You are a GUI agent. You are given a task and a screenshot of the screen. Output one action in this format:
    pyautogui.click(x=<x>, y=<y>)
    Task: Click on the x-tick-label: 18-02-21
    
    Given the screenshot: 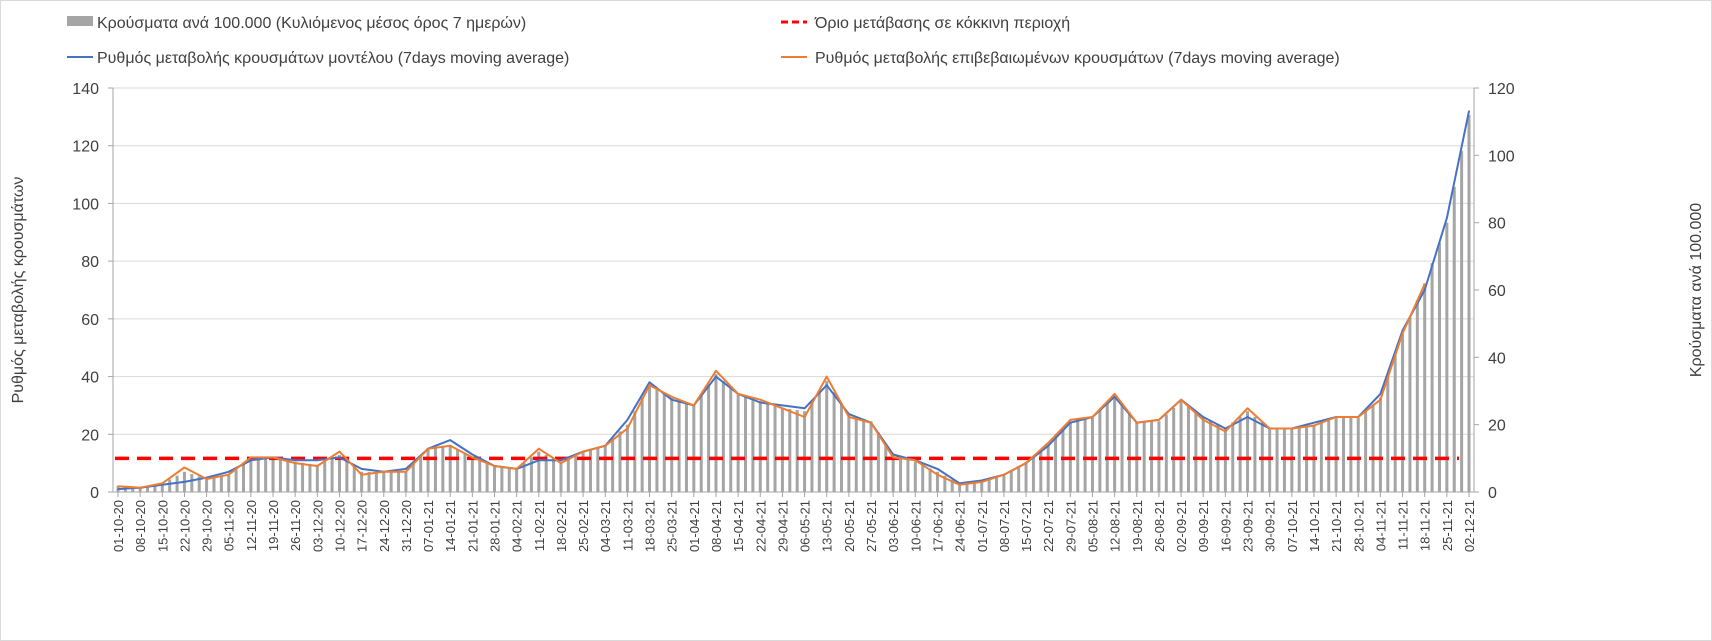 What is the action you would take?
    pyautogui.click(x=561, y=526)
    